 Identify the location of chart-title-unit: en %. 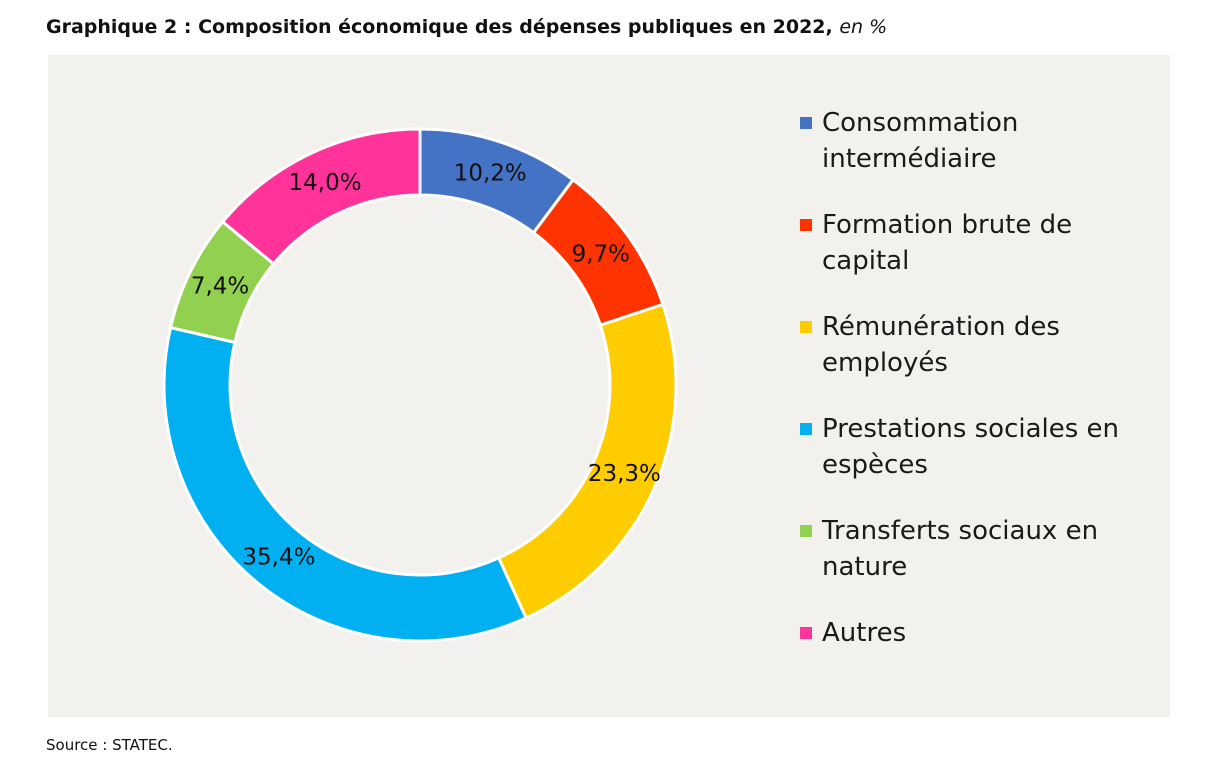
(863, 27).